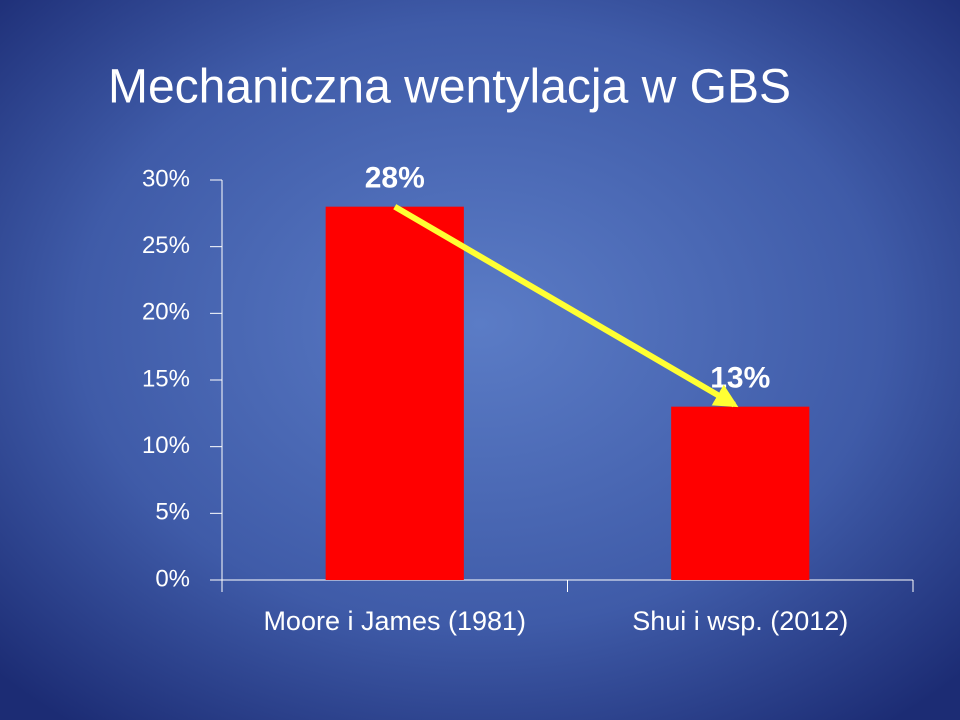 The height and width of the screenshot is (720, 960). Describe the element at coordinates (566, 306) in the screenshot. I see `trend-arrow` at that location.